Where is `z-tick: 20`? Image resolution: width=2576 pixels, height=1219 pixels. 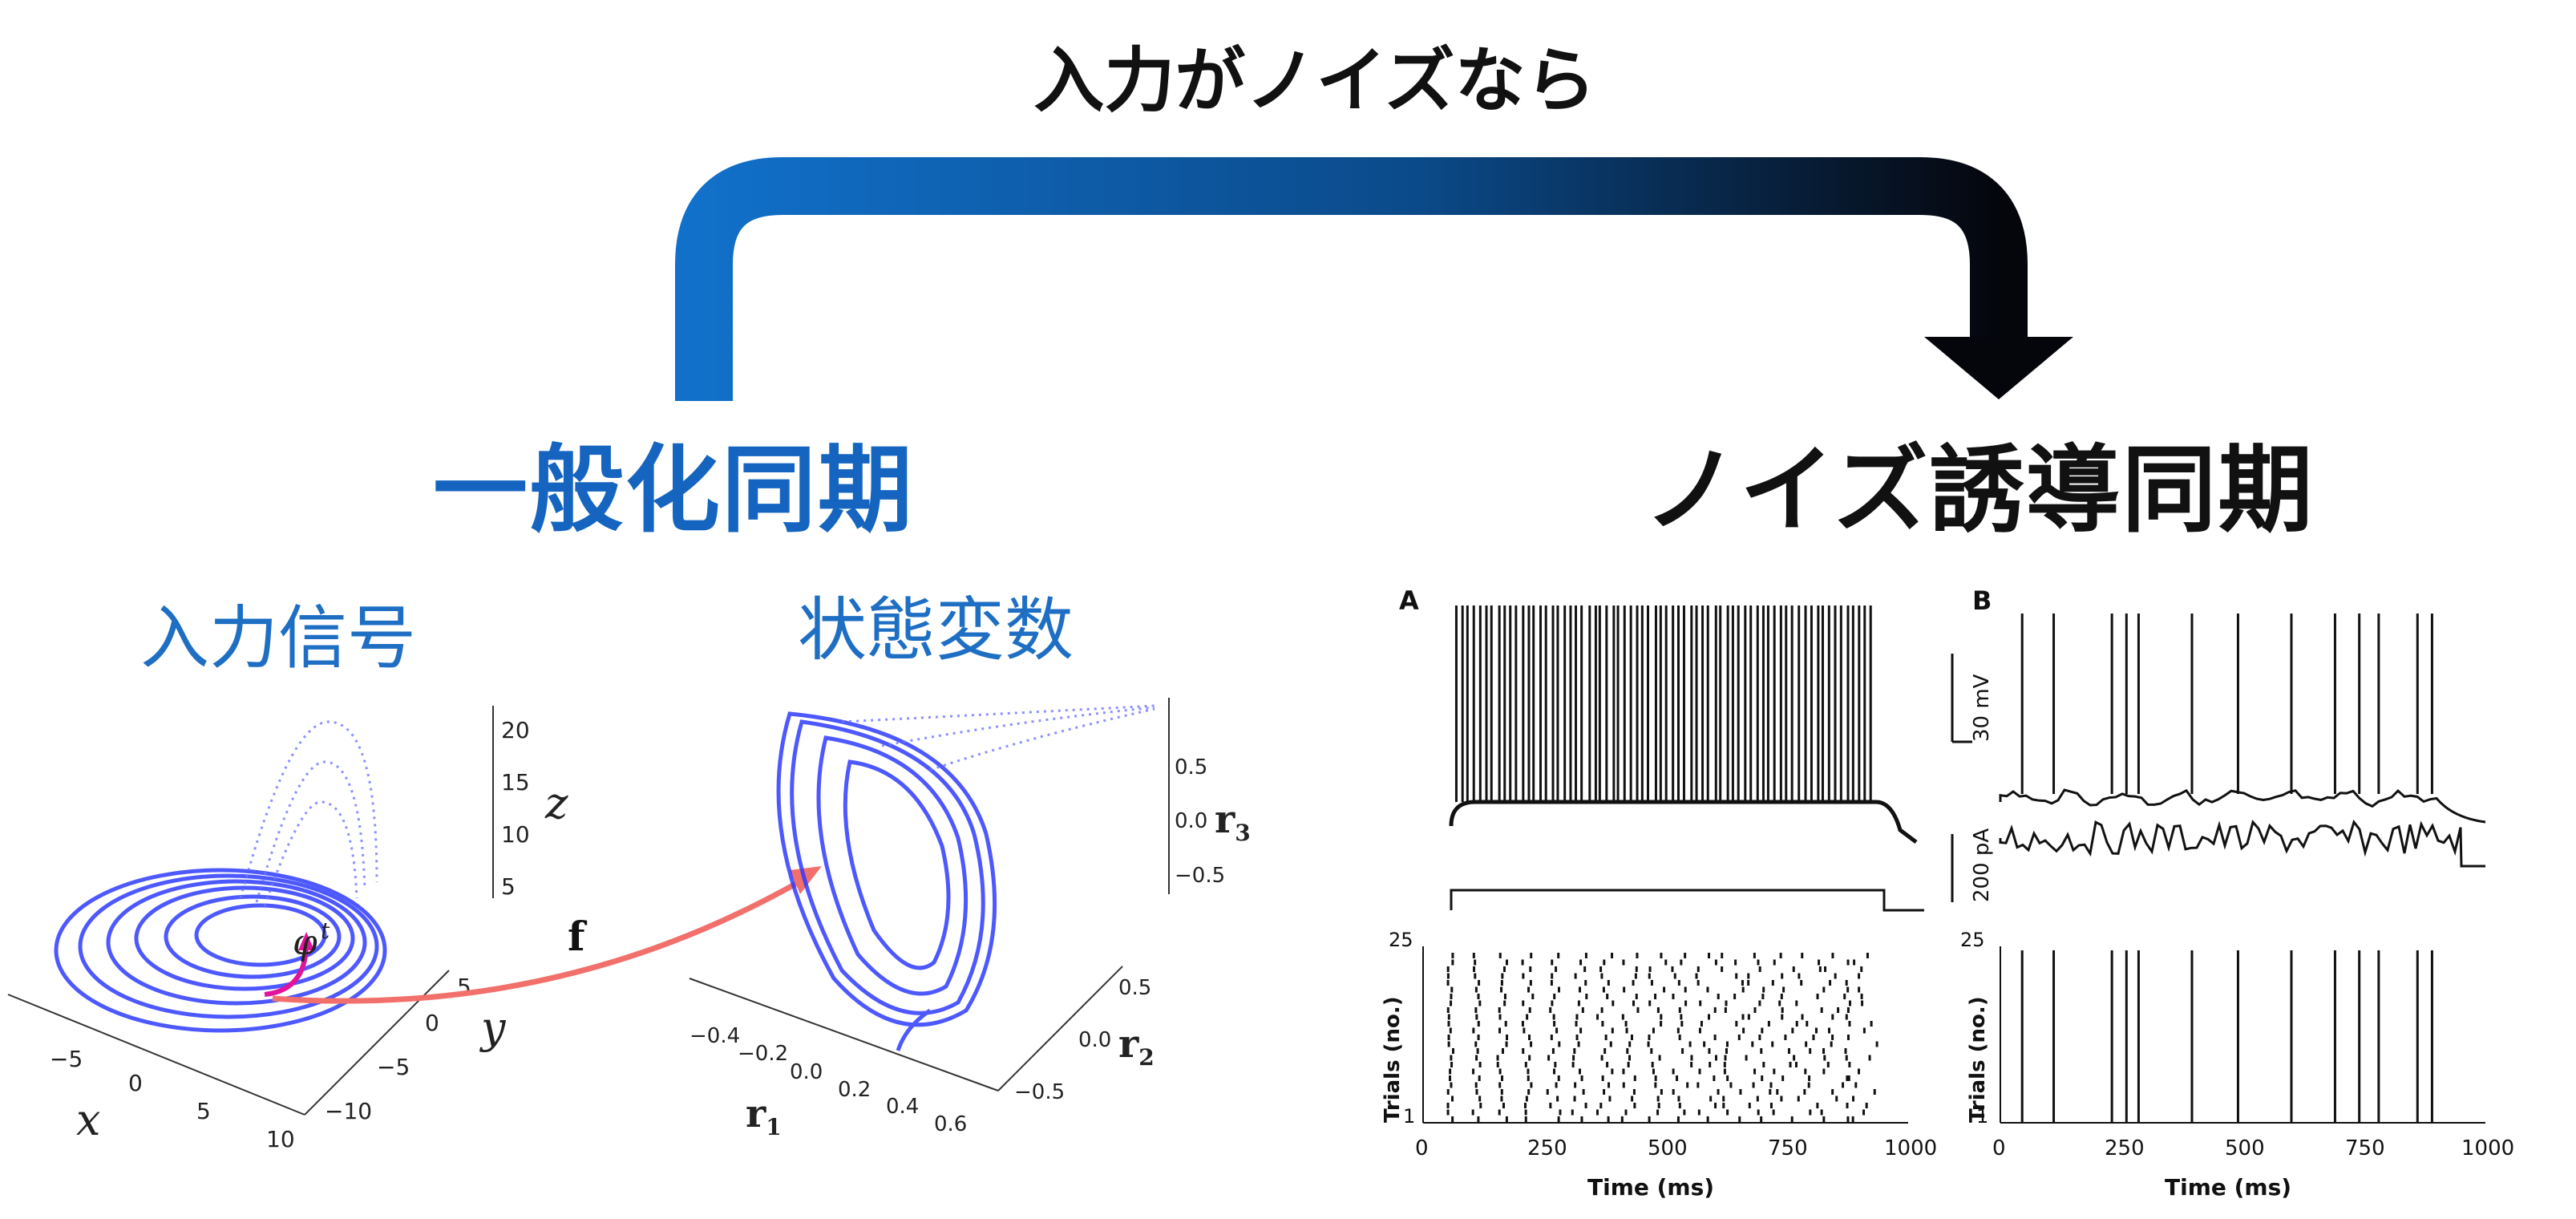 z-tick: 20 is located at coordinates (515, 730).